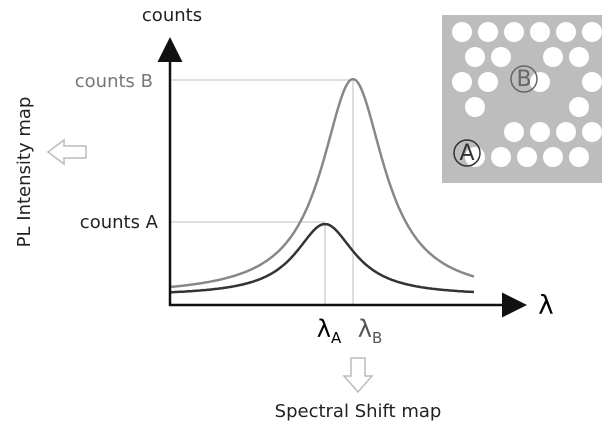 Image resolution: width=609 pixels, height=426 pixels. Describe the element at coordinates (322, 258) in the screenshot. I see `curve-a` at that location.